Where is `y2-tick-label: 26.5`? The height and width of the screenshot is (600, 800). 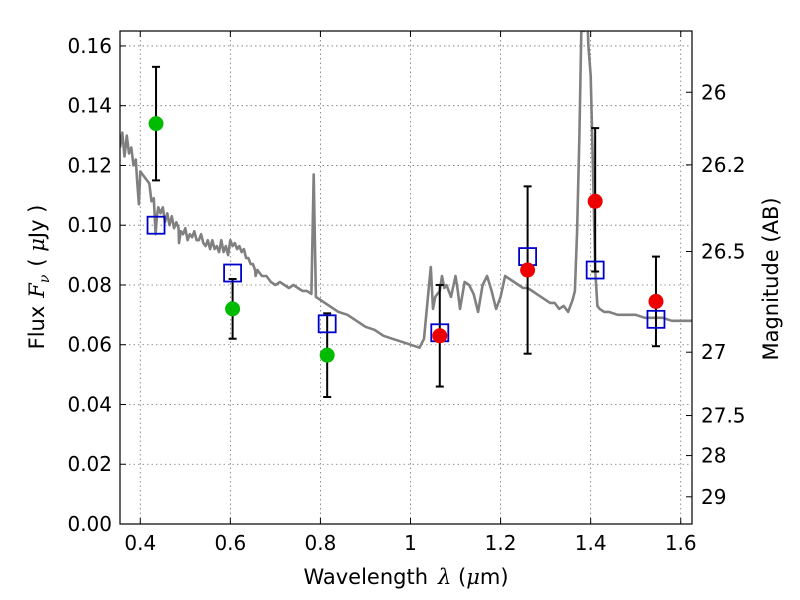
y2-tick-label: 26.5 is located at coordinates (723, 252).